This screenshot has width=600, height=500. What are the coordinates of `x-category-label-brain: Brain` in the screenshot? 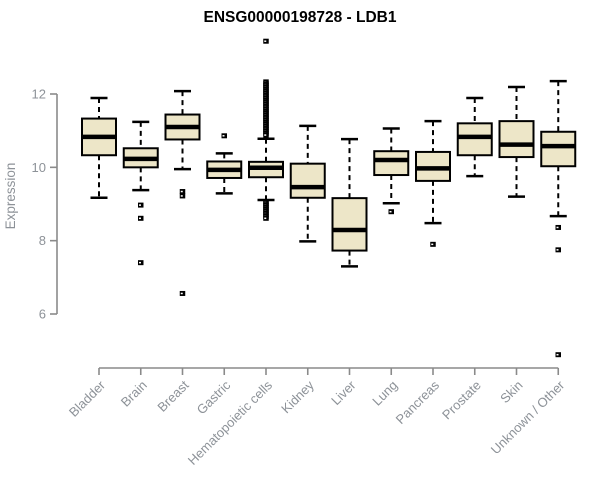 It's located at (134, 394).